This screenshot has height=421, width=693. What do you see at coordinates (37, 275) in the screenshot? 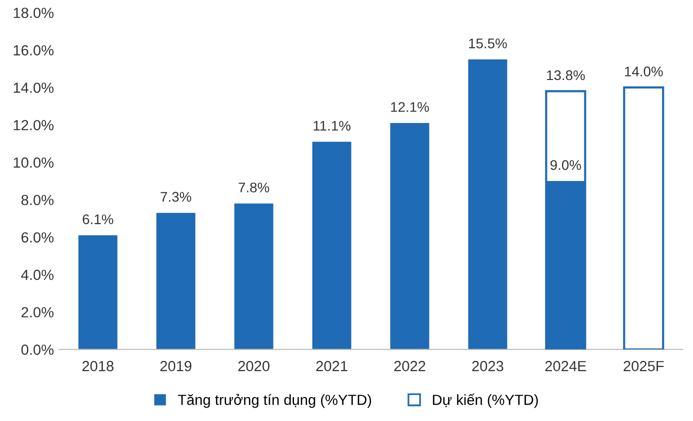
I see `y-tick-label: 4.0%` at bounding box center [37, 275].